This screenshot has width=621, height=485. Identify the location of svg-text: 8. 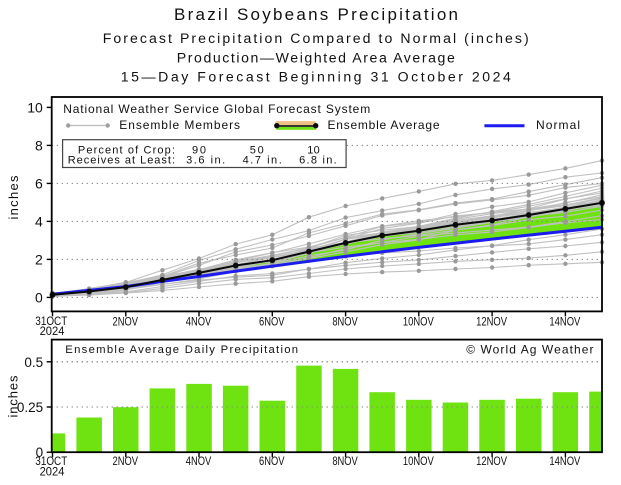
(39, 145).